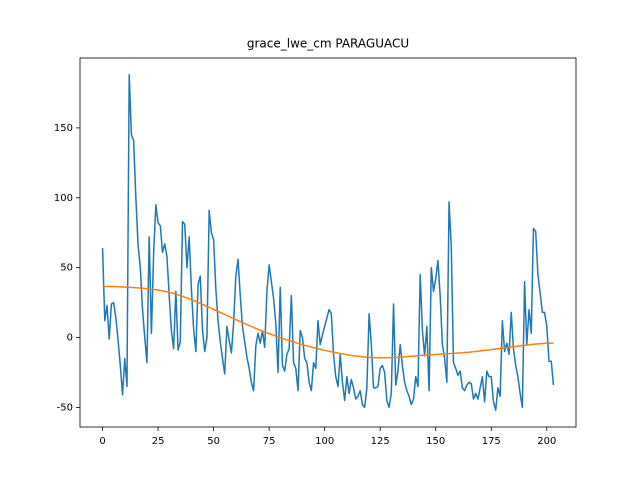 The image size is (640, 480). What do you see at coordinates (491, 441) in the screenshot?
I see `x-tick-label: 175` at bounding box center [491, 441].